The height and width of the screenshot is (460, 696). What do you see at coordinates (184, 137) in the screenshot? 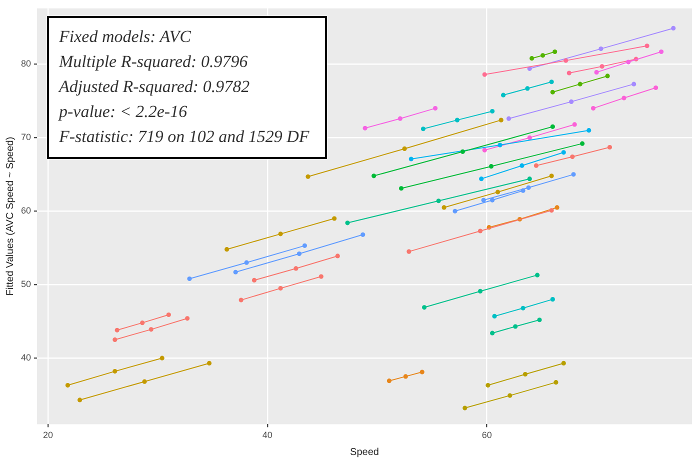
I see `annotation: F-statistic: 719 on 102 and 1529 DF` at bounding box center [184, 137].